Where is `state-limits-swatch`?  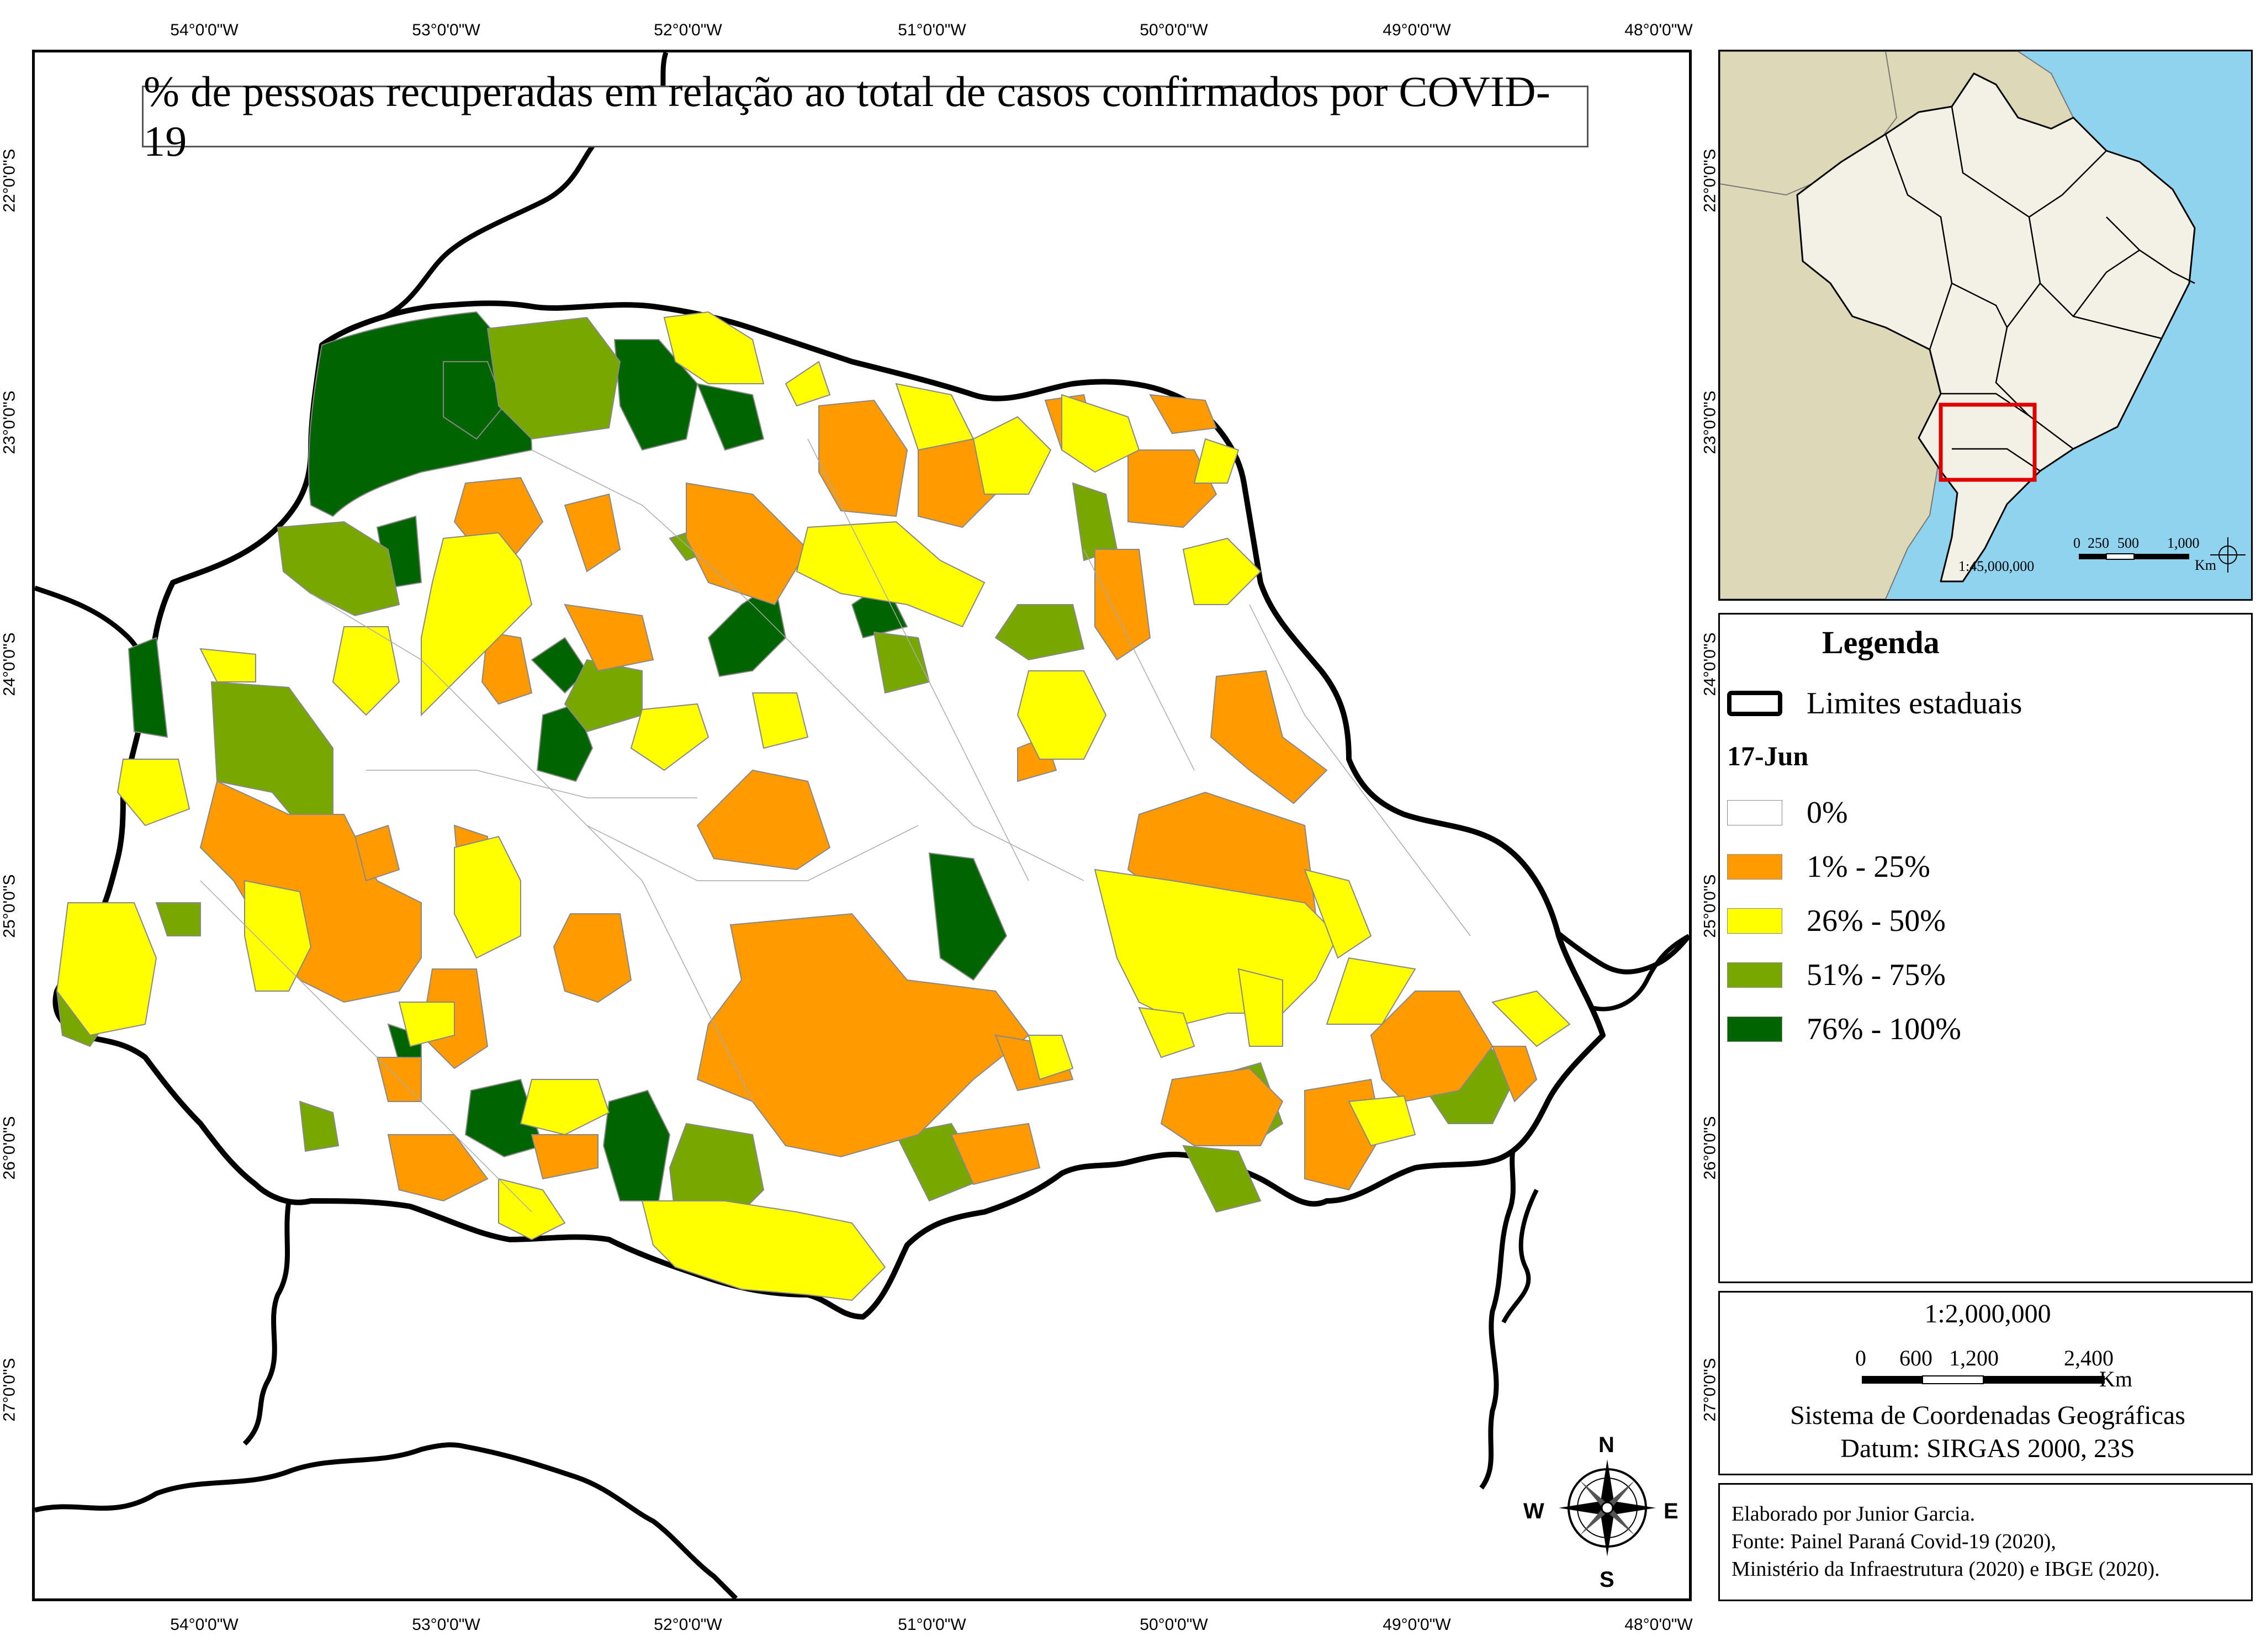
state-limits-swatch is located at coordinates (1755, 703).